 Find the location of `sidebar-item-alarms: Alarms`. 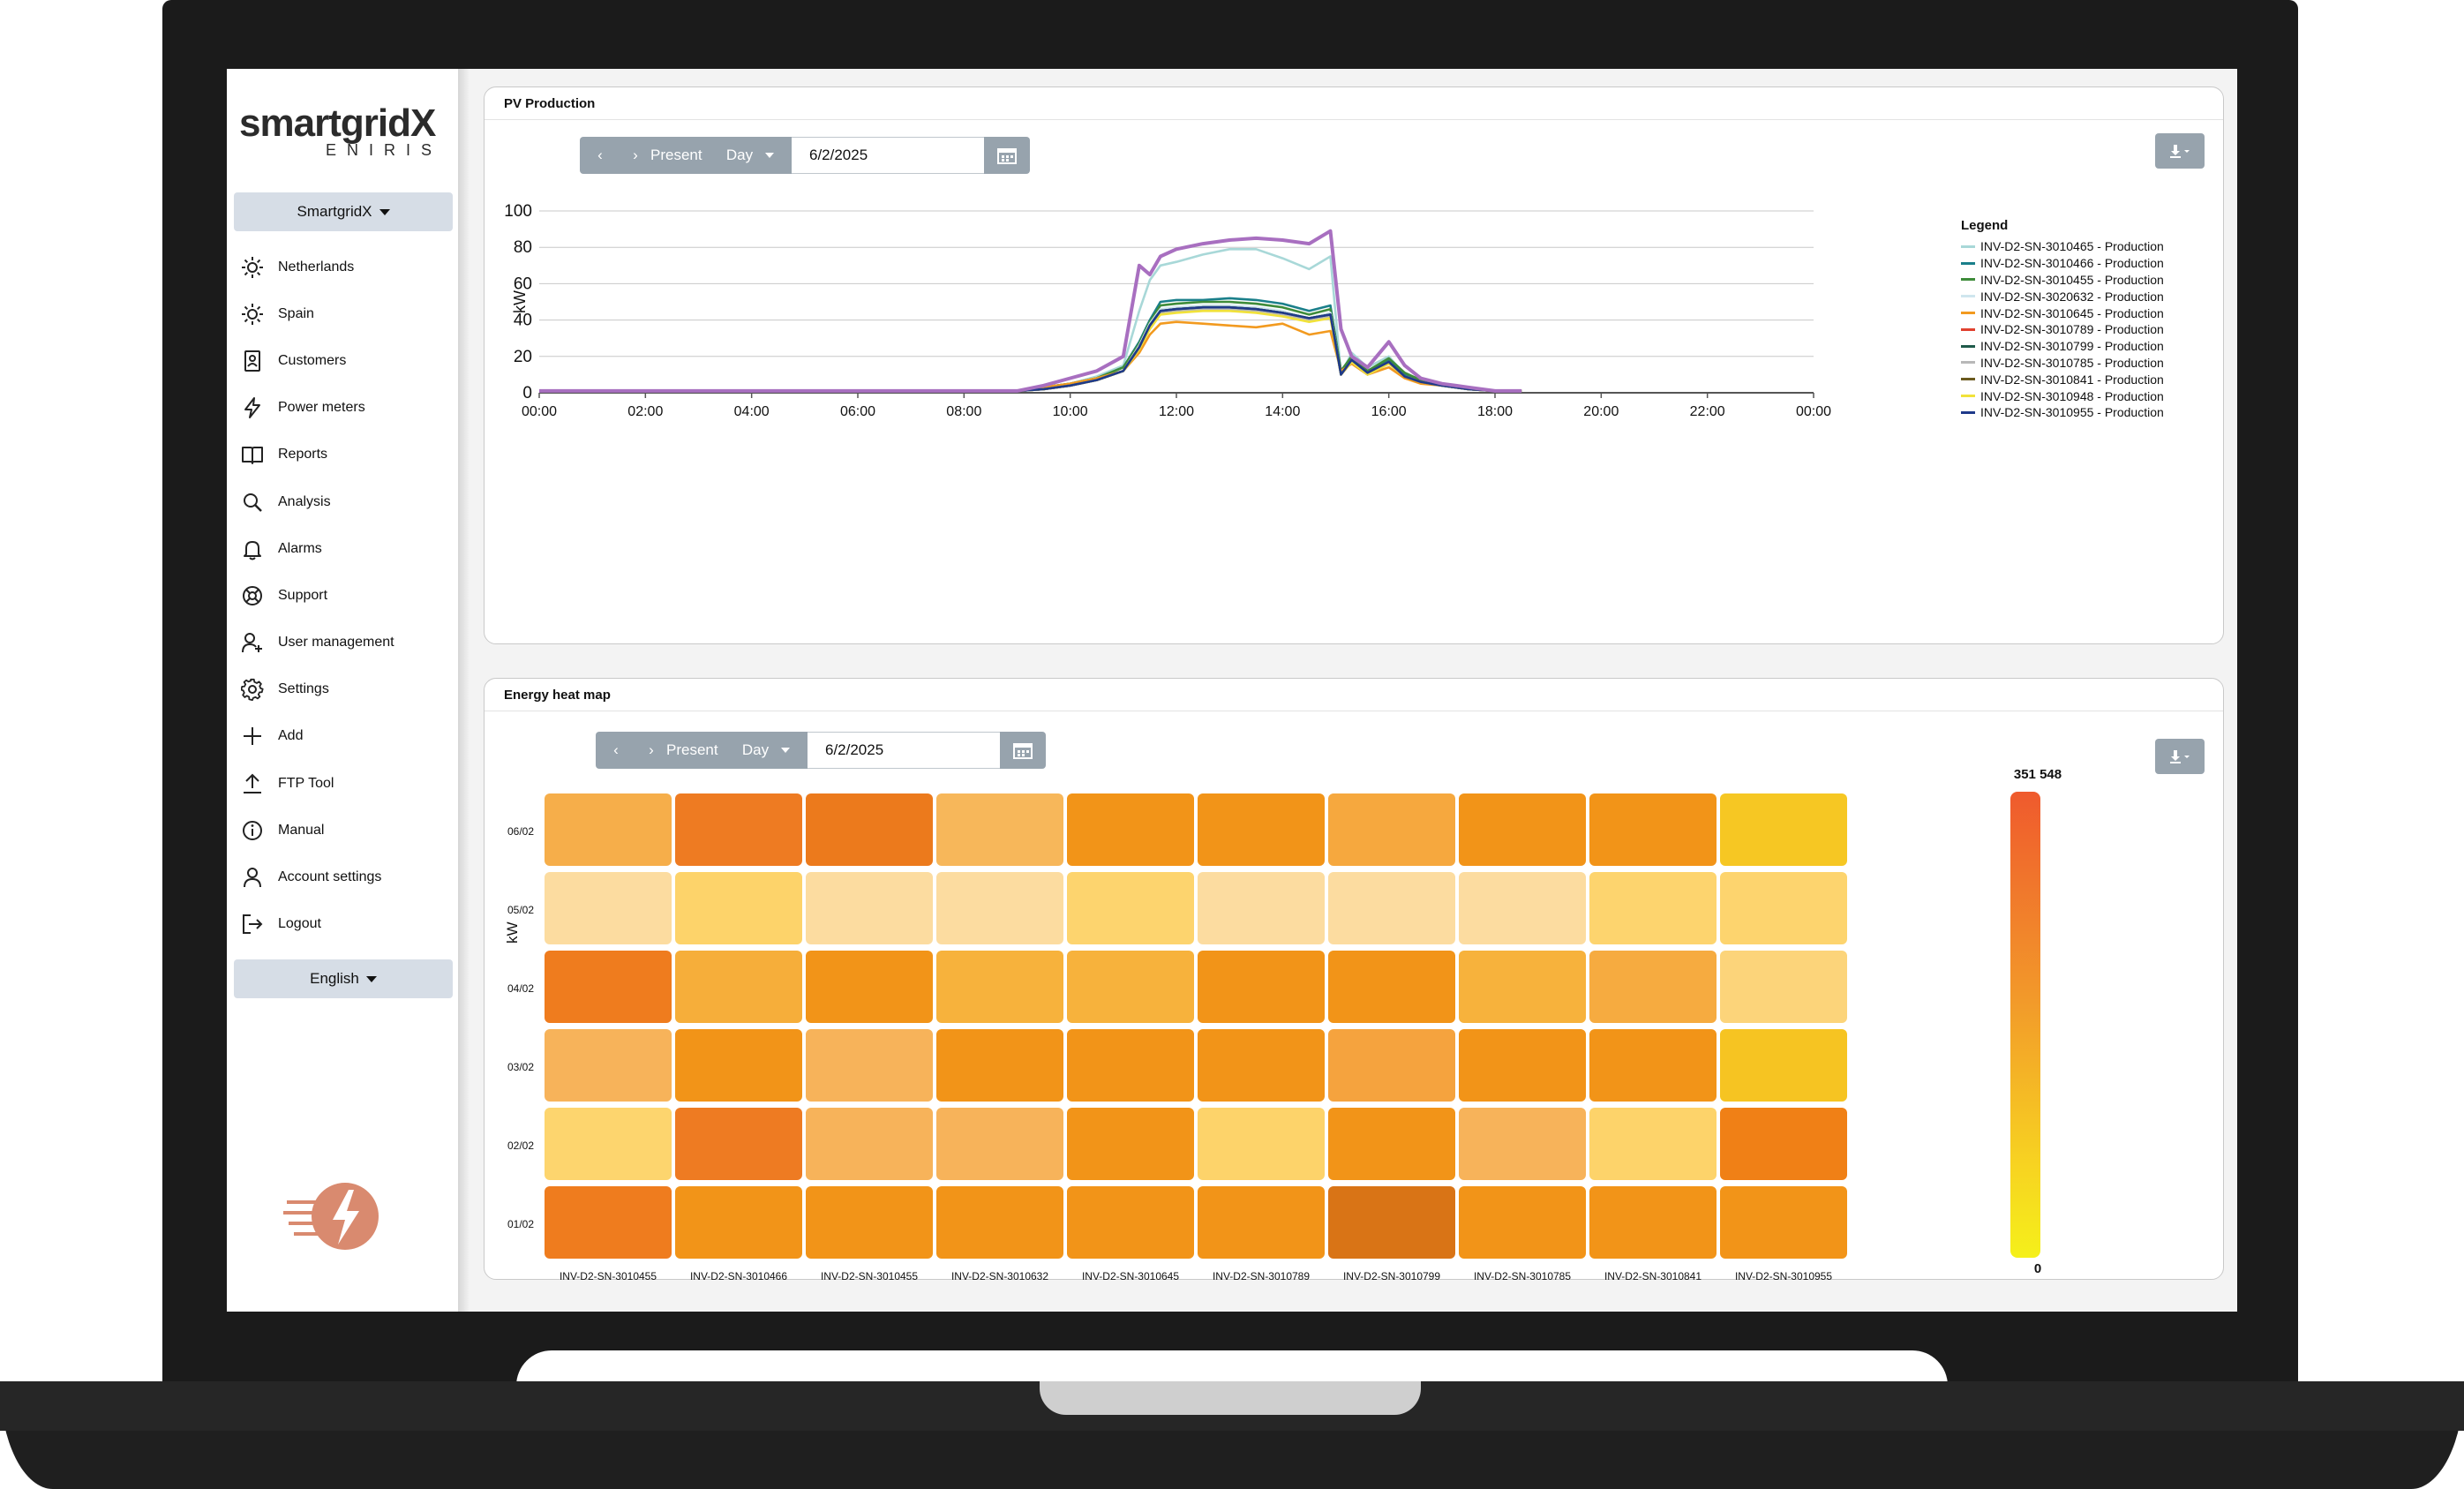

sidebar-item-alarms: Alarms is located at coordinates (347, 548).